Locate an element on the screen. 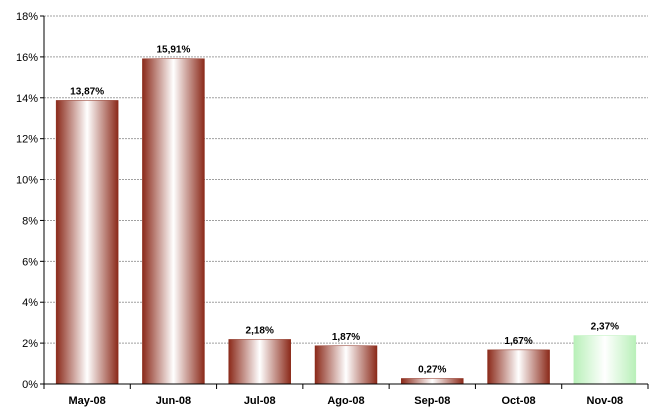  y-tick-label: 10% is located at coordinates (27, 181).